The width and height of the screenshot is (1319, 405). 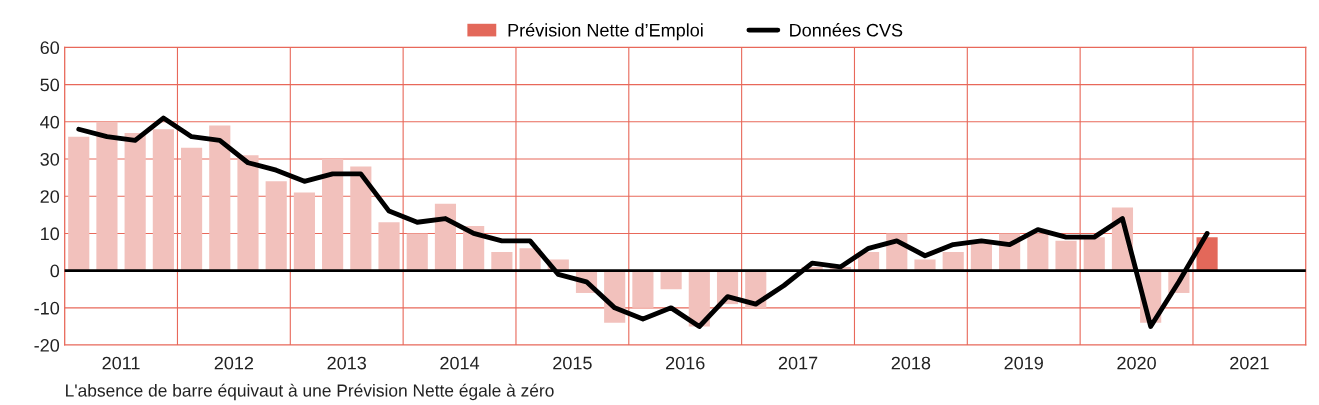 I want to click on x-tick-label: 2021, so click(x=1249, y=363).